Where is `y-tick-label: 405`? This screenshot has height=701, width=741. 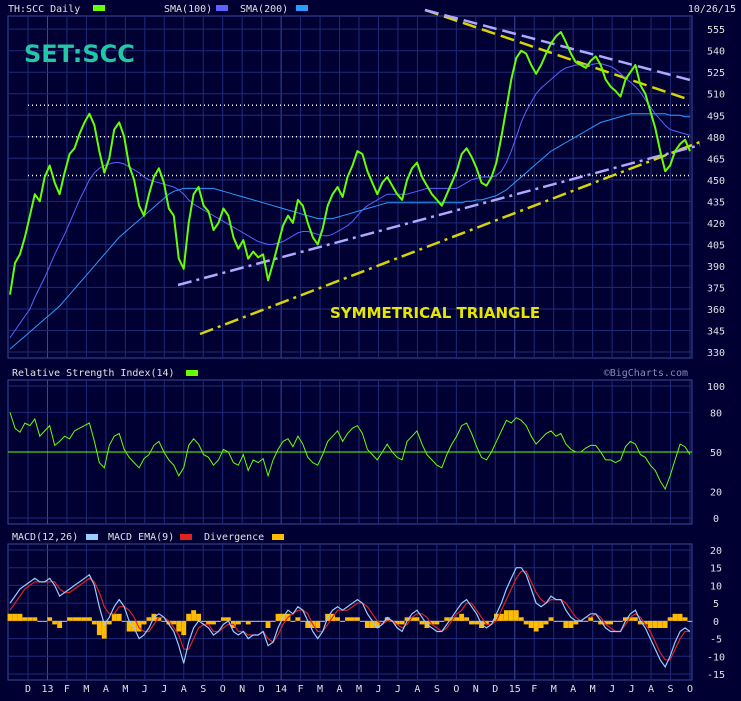 y-tick-label: 405 is located at coordinates (716, 245).